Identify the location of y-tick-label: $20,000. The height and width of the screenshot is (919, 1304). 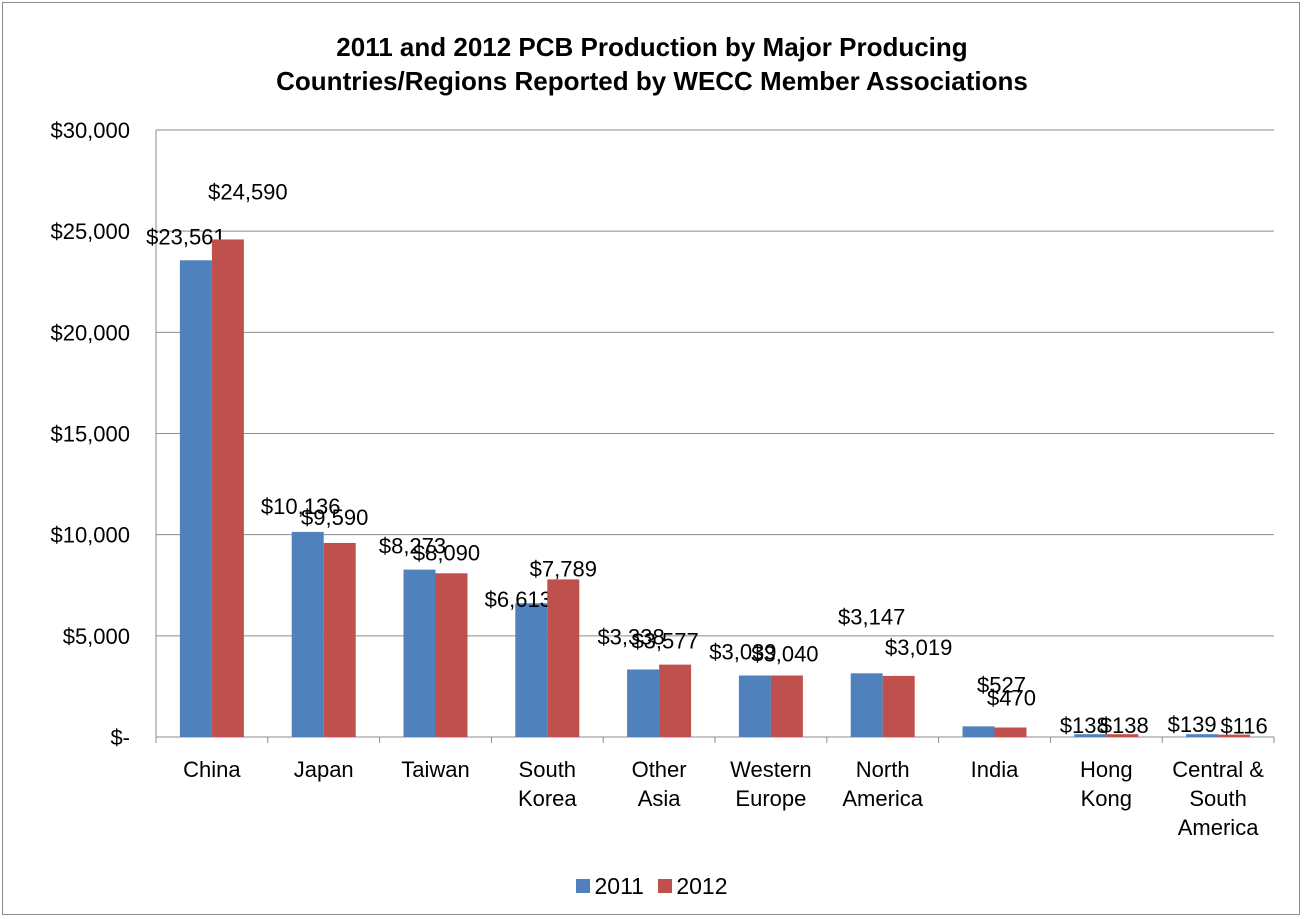
(90, 332).